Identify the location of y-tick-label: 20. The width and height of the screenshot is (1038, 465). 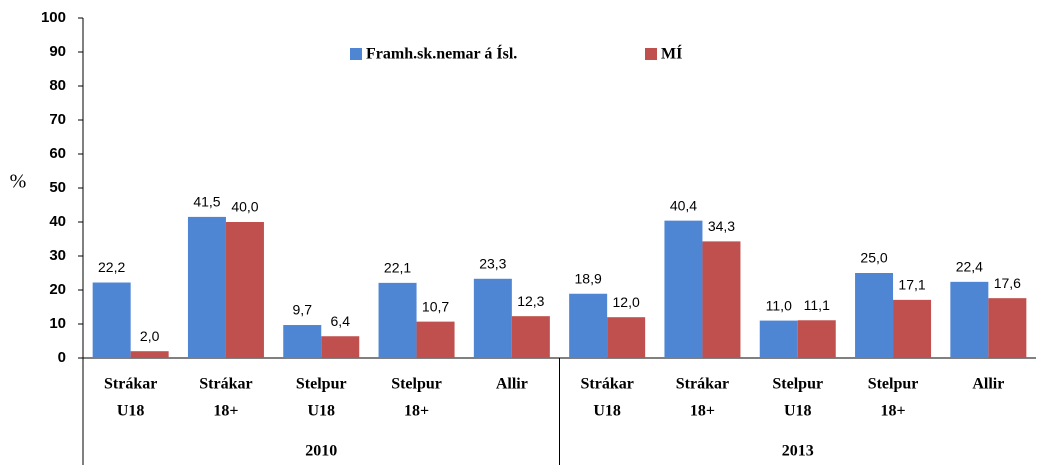
(57, 289).